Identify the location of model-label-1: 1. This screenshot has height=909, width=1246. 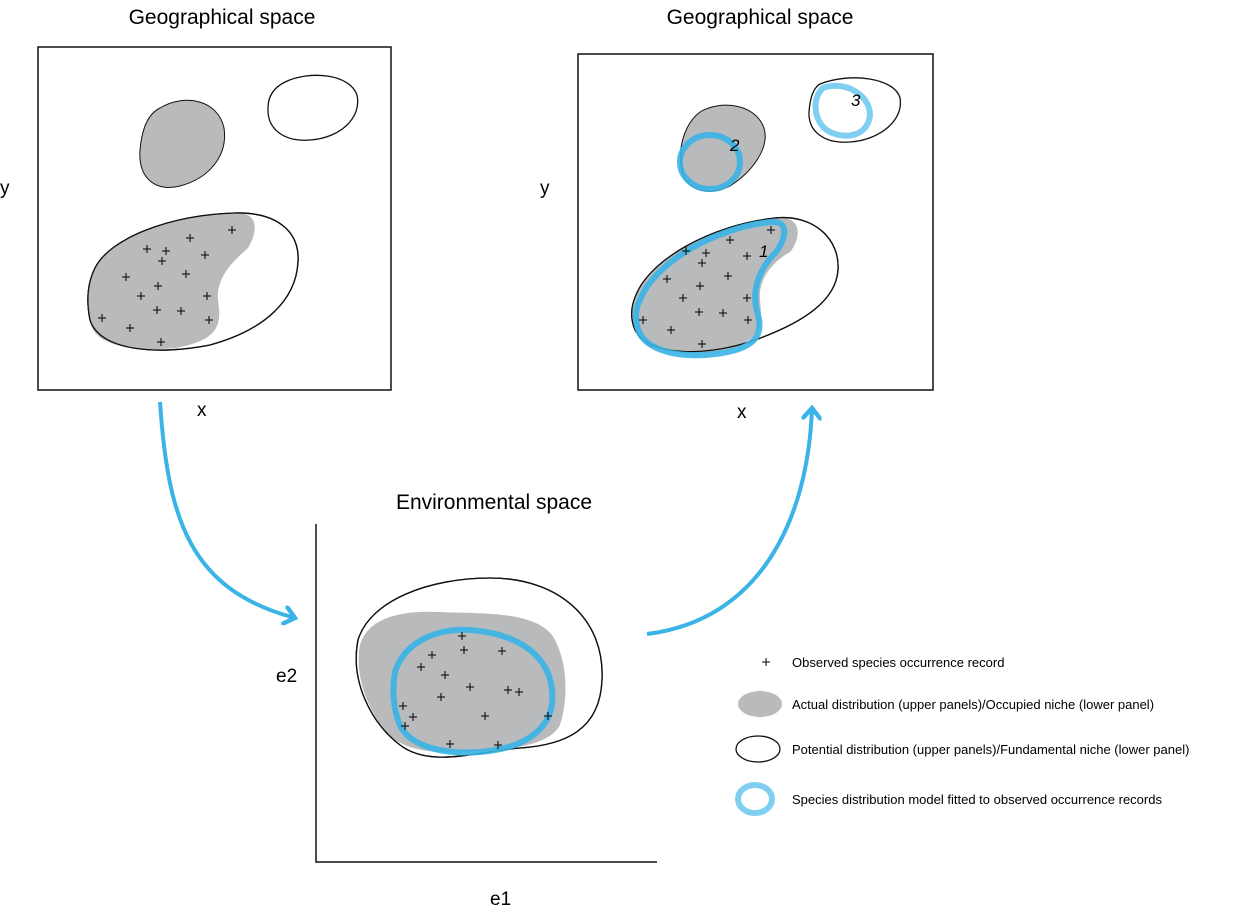
(763, 251).